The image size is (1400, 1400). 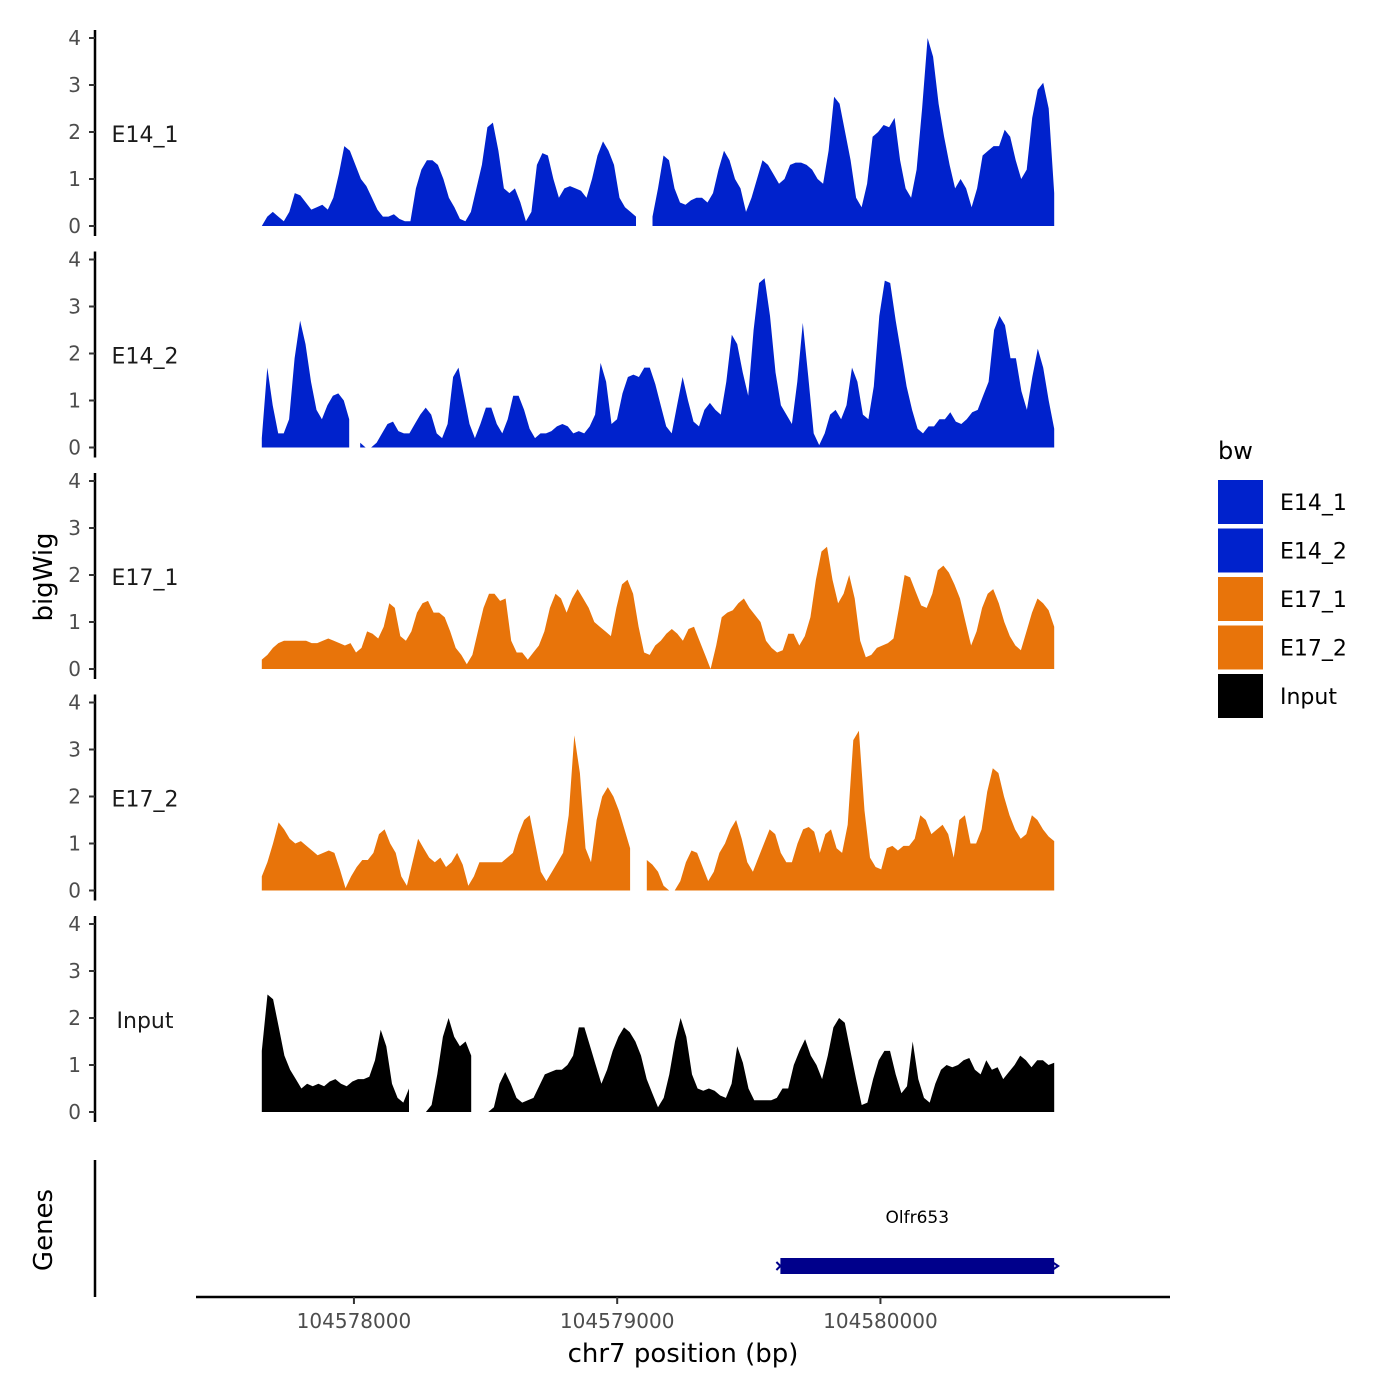 I want to click on track-label: Input, so click(x=145, y=1021).